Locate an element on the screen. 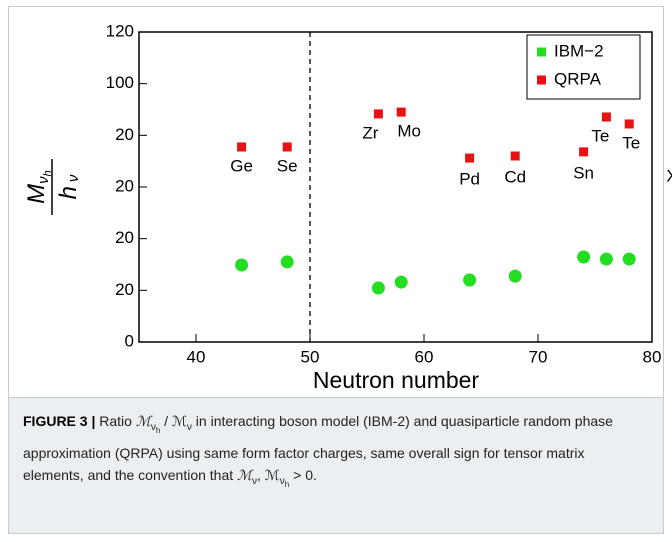 The height and width of the screenshot is (542, 672). point-label: Cd is located at coordinates (515, 176).